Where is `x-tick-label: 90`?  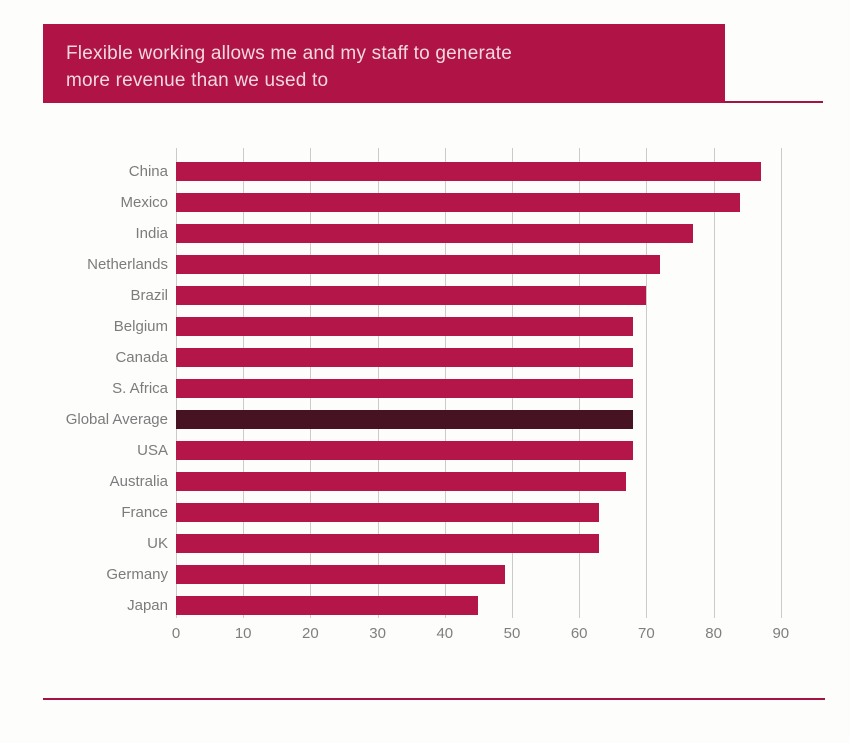
x-tick-label: 90 is located at coordinates (781, 633).